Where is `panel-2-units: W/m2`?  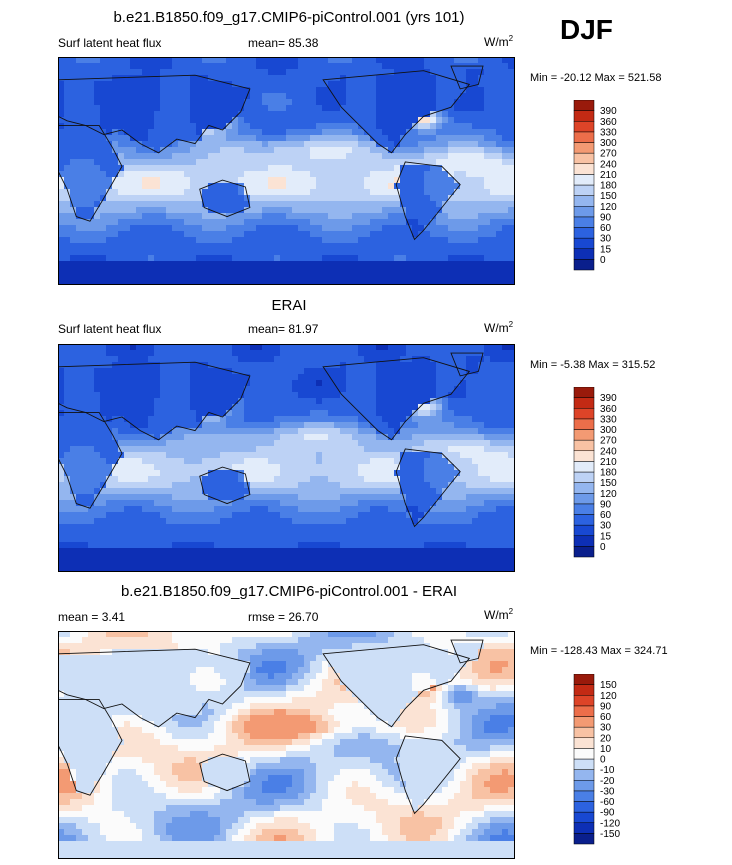
panel-2-units: W/m2 is located at coordinates (499, 327).